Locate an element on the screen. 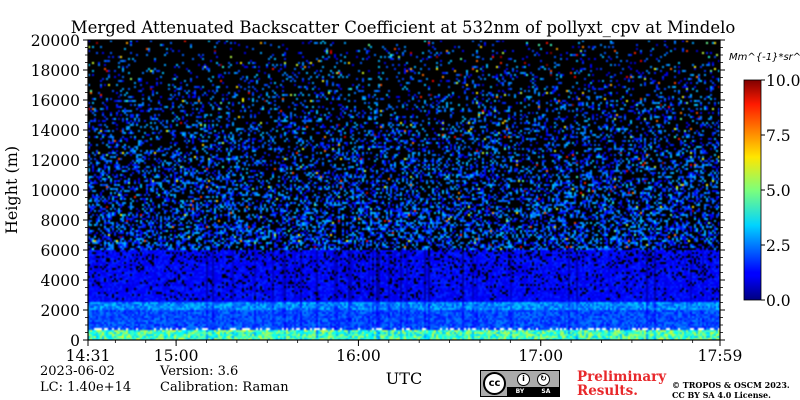 This screenshot has height=400, width=800. x-axis: 14:31 15:00 16:00 17:00 17:59 is located at coordinates (404, 352).